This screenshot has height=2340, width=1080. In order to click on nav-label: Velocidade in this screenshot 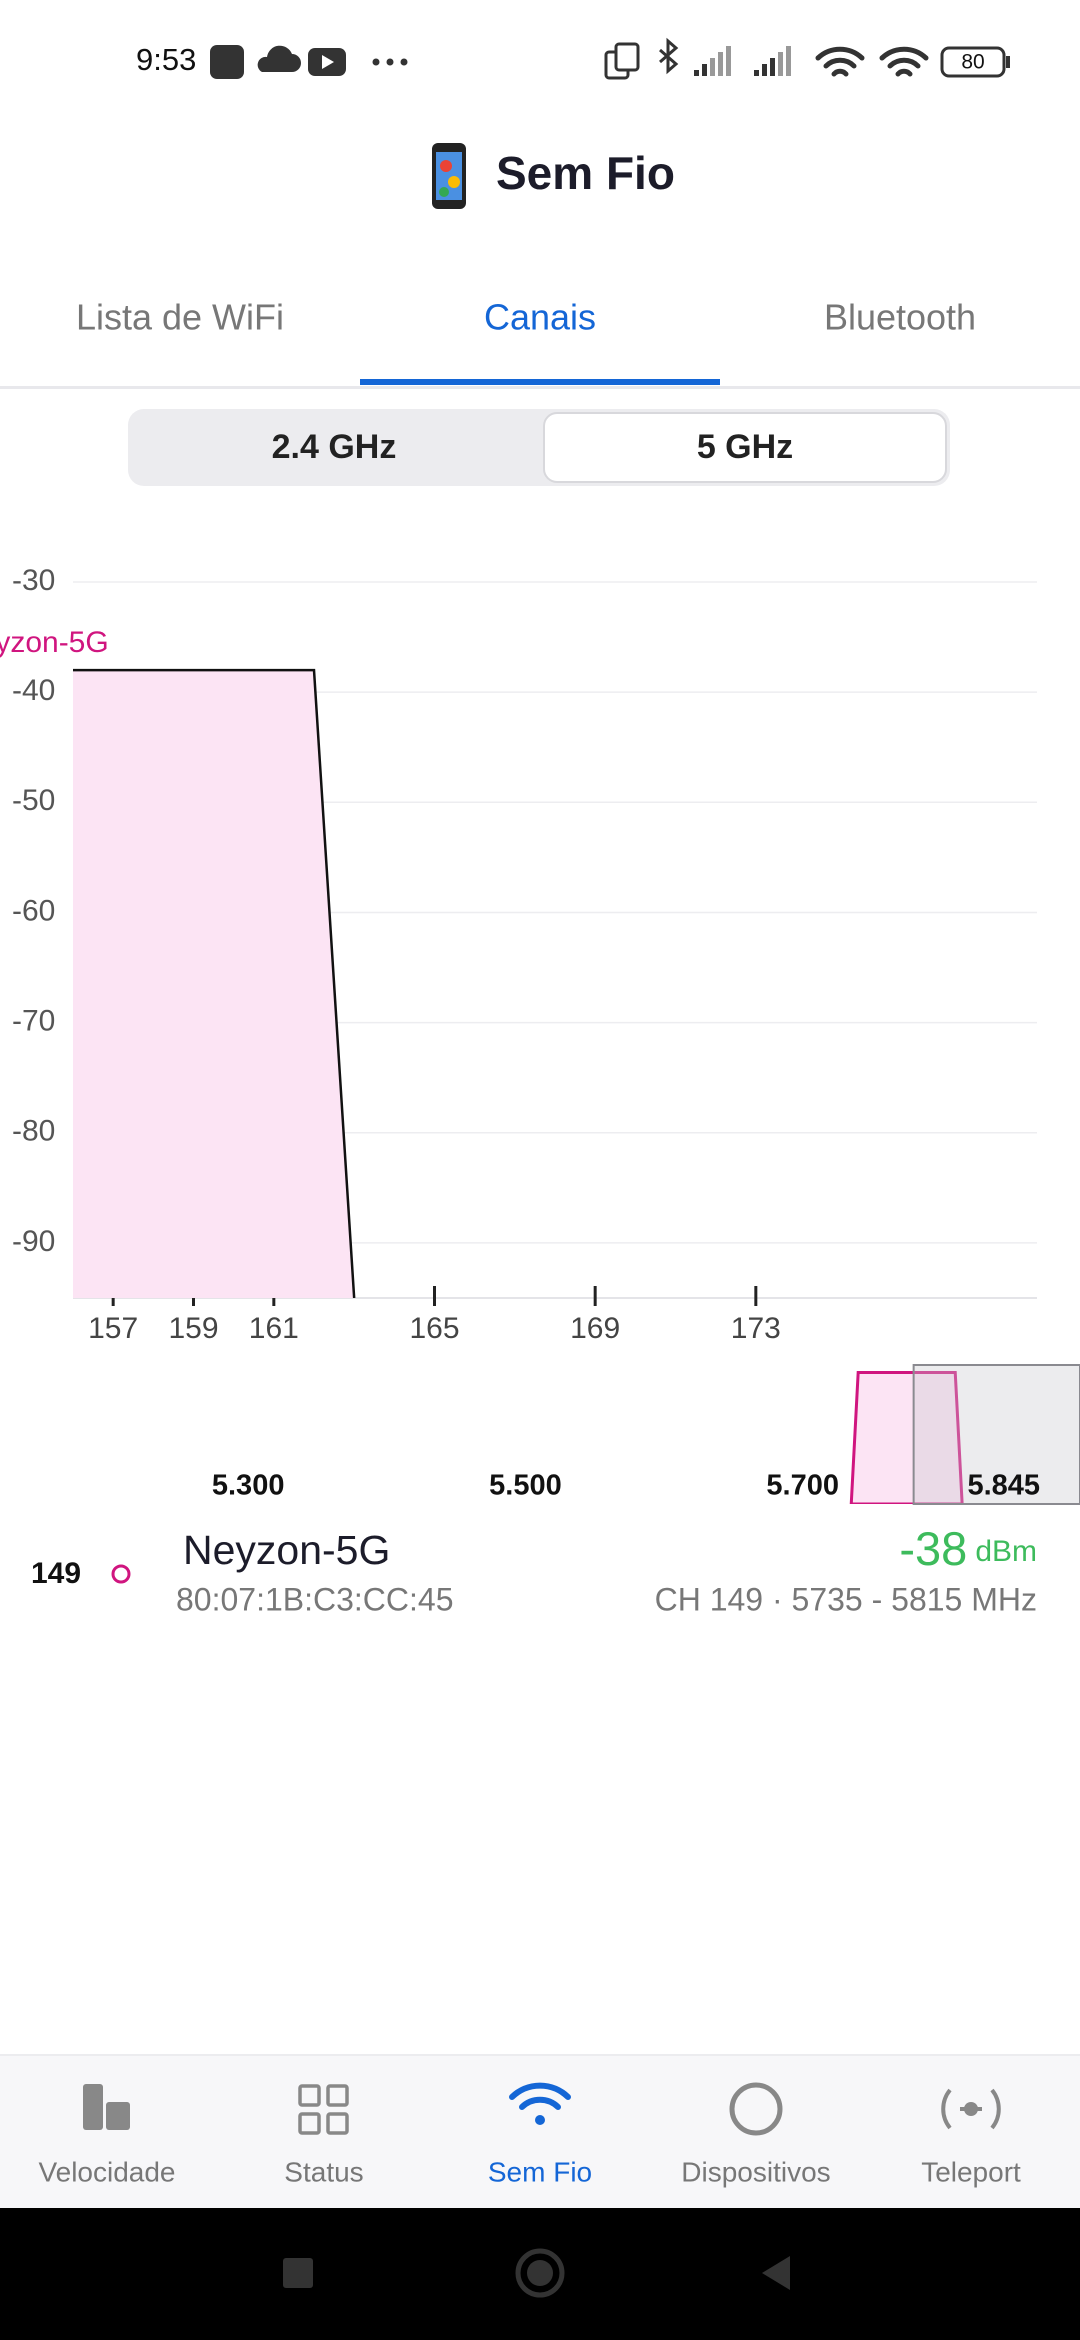, I will do `click(106, 2171)`.